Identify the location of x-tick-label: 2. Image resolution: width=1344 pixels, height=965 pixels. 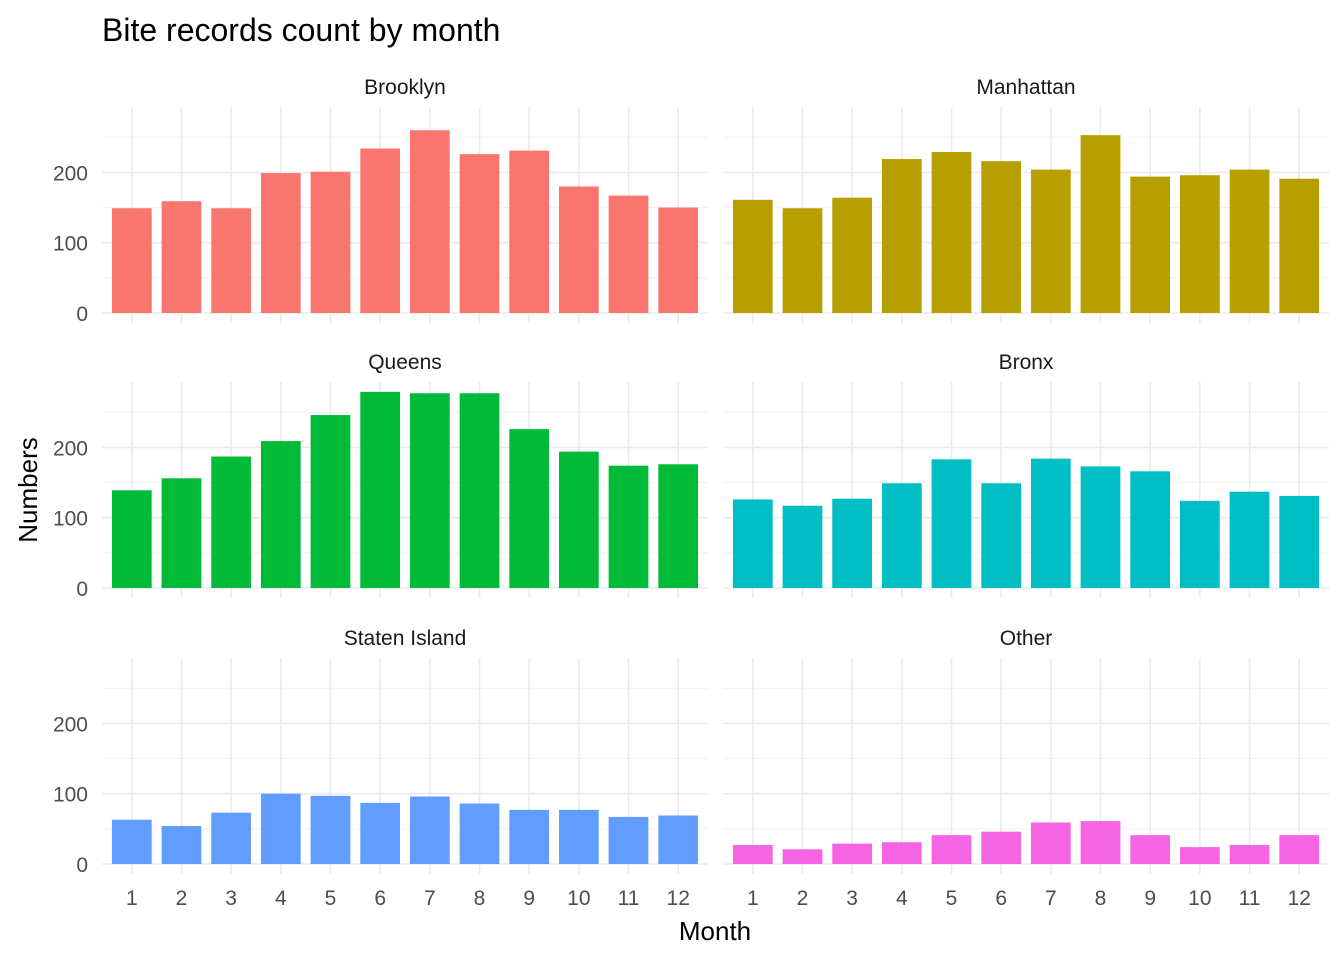
(182, 898).